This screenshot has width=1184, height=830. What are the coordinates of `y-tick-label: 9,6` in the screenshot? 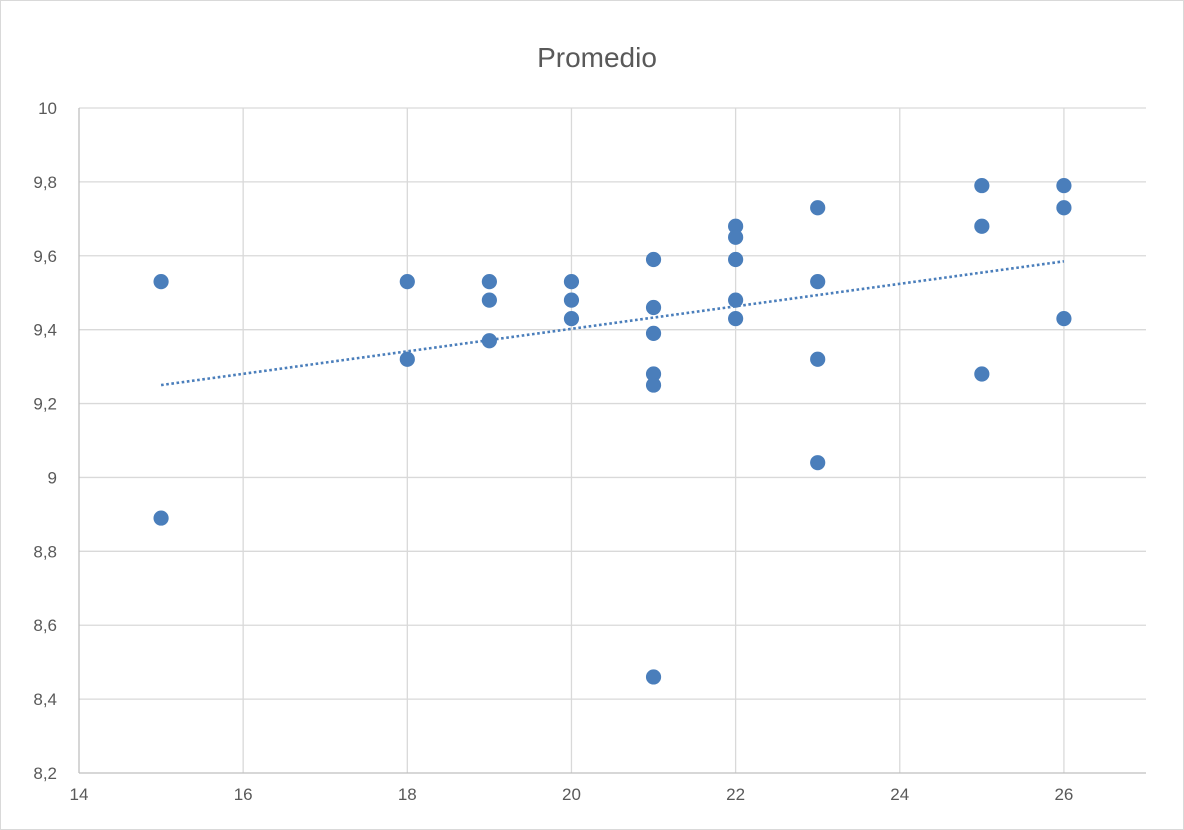 It's located at (45, 256).